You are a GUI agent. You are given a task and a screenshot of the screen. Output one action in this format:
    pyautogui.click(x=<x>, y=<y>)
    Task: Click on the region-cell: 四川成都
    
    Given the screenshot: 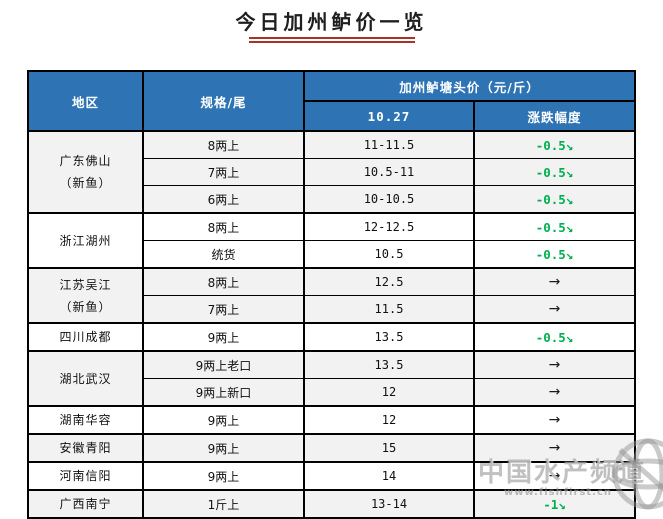 What is the action you would take?
    pyautogui.click(x=85, y=337)
    